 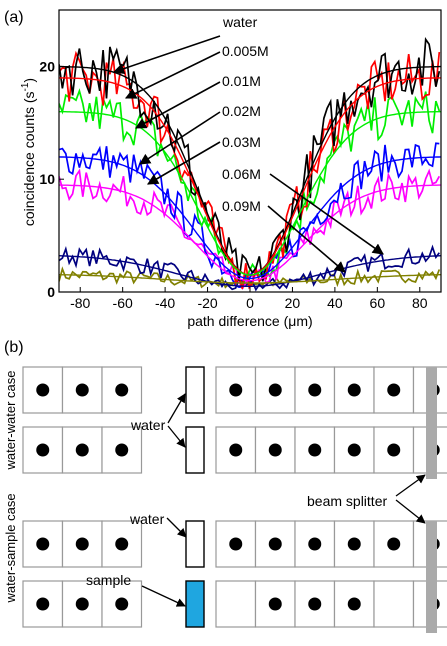 What do you see at coordinates (250, 279) in the screenshot?
I see `series-0.09M-fit` at bounding box center [250, 279].